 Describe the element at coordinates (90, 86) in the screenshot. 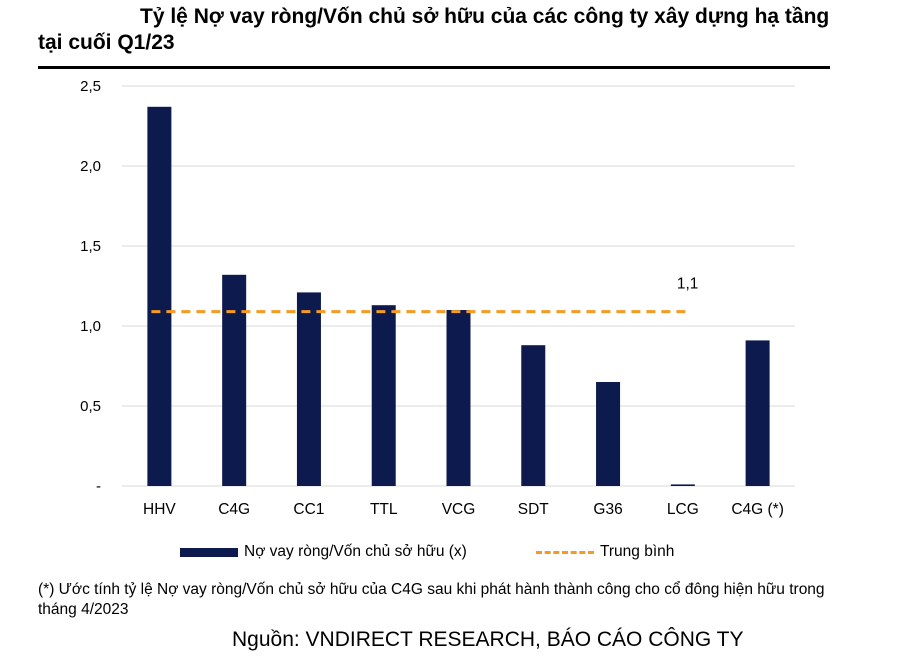

I see `y-tick-label: 2,5` at that location.